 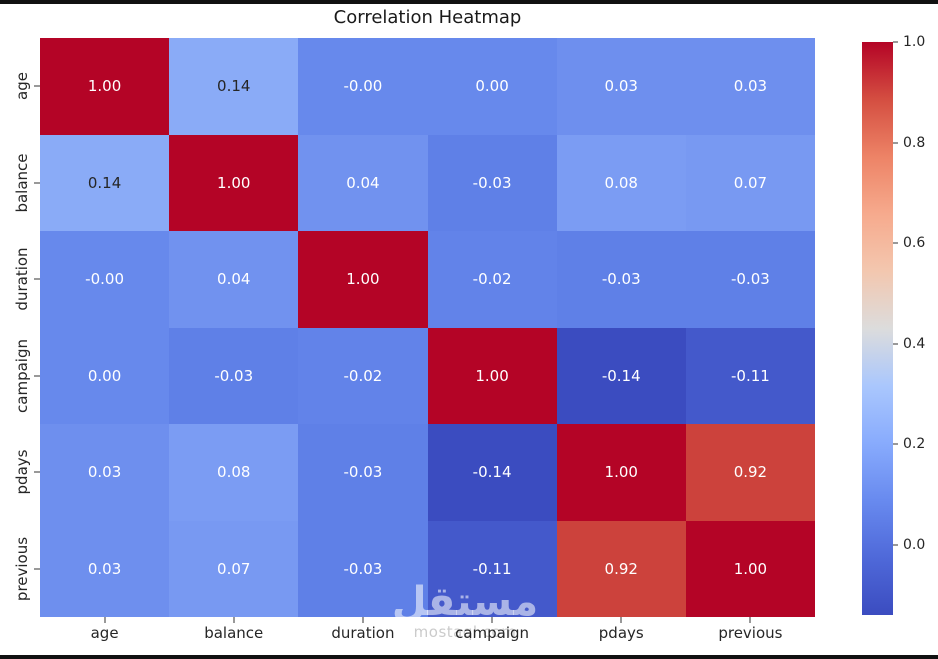 What do you see at coordinates (105, 568) in the screenshot?
I see `heatmap-cell-previous-age: 0.03` at bounding box center [105, 568].